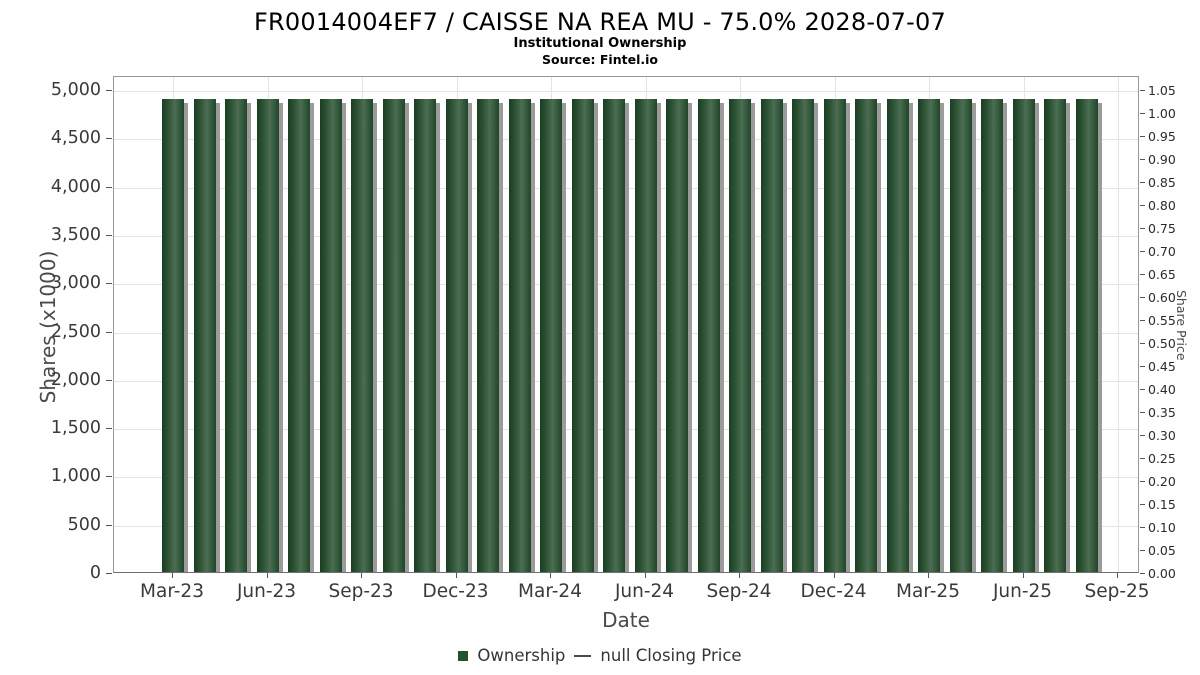 The image size is (1200, 675). I want to click on y-left-tick-label: 5,000, so click(75, 90).